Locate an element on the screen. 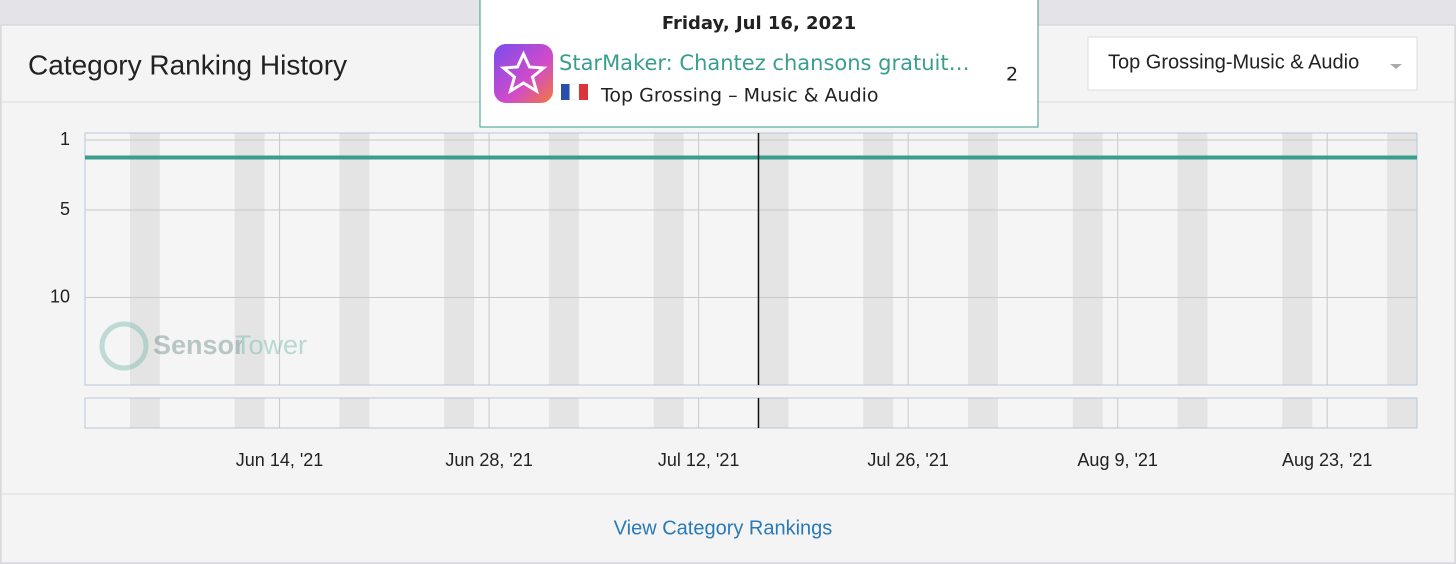  x-tick-label: Jul 26, '21 is located at coordinates (908, 460).